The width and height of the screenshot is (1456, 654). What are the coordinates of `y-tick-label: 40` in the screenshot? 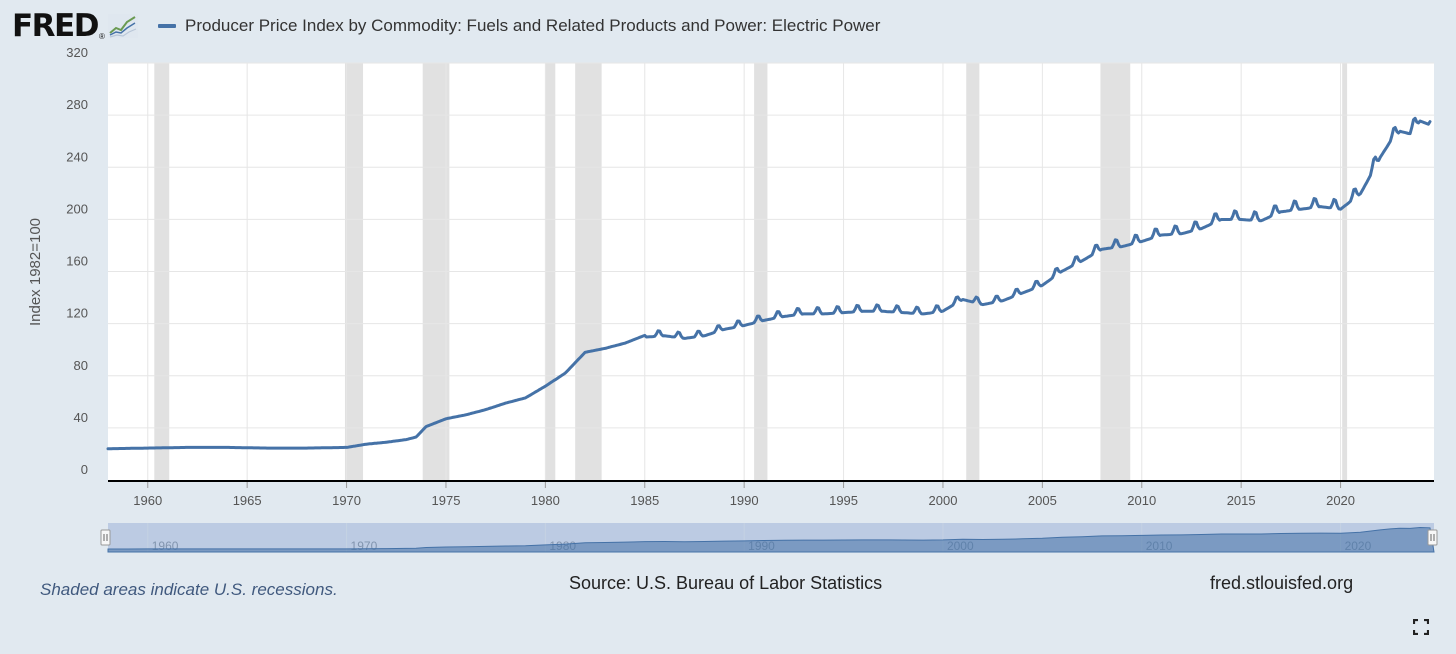 It's located at (81, 417).